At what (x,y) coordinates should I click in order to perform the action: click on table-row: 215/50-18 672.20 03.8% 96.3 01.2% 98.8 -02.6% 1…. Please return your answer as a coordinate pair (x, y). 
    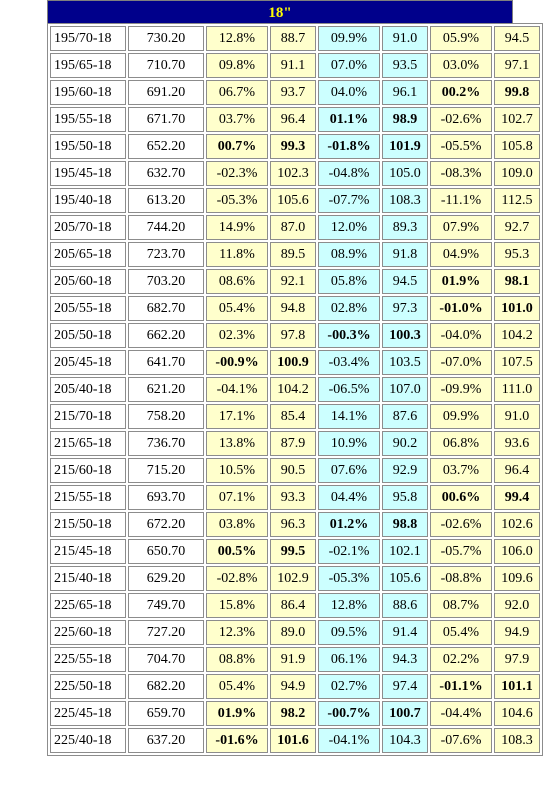
    Looking at the image, I should click on (295, 524).